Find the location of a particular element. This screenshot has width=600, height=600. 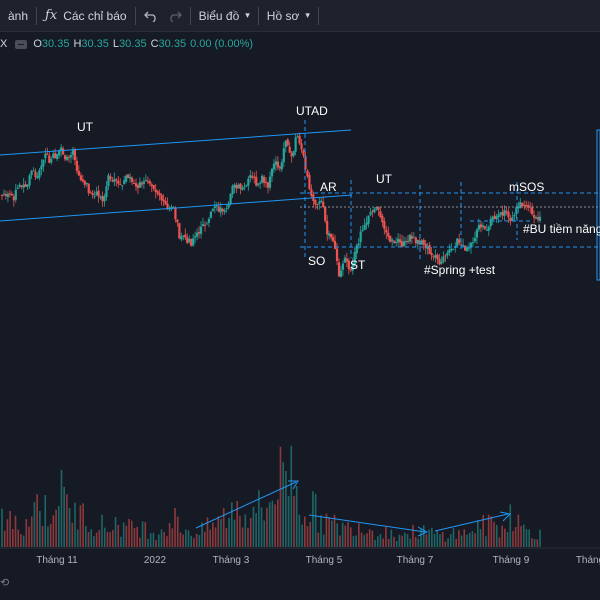

profile-dropdown: Hồ sơ ▾ is located at coordinates (288, 15).